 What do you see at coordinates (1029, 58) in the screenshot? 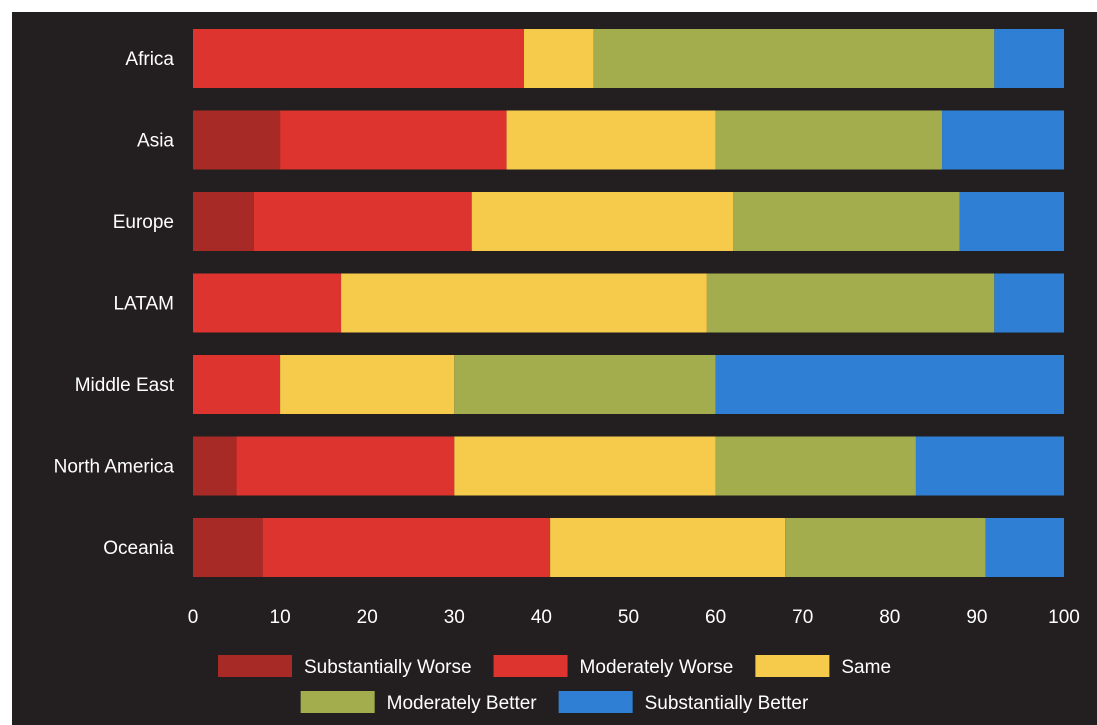
I see `bar-africa-substantially-better` at bounding box center [1029, 58].